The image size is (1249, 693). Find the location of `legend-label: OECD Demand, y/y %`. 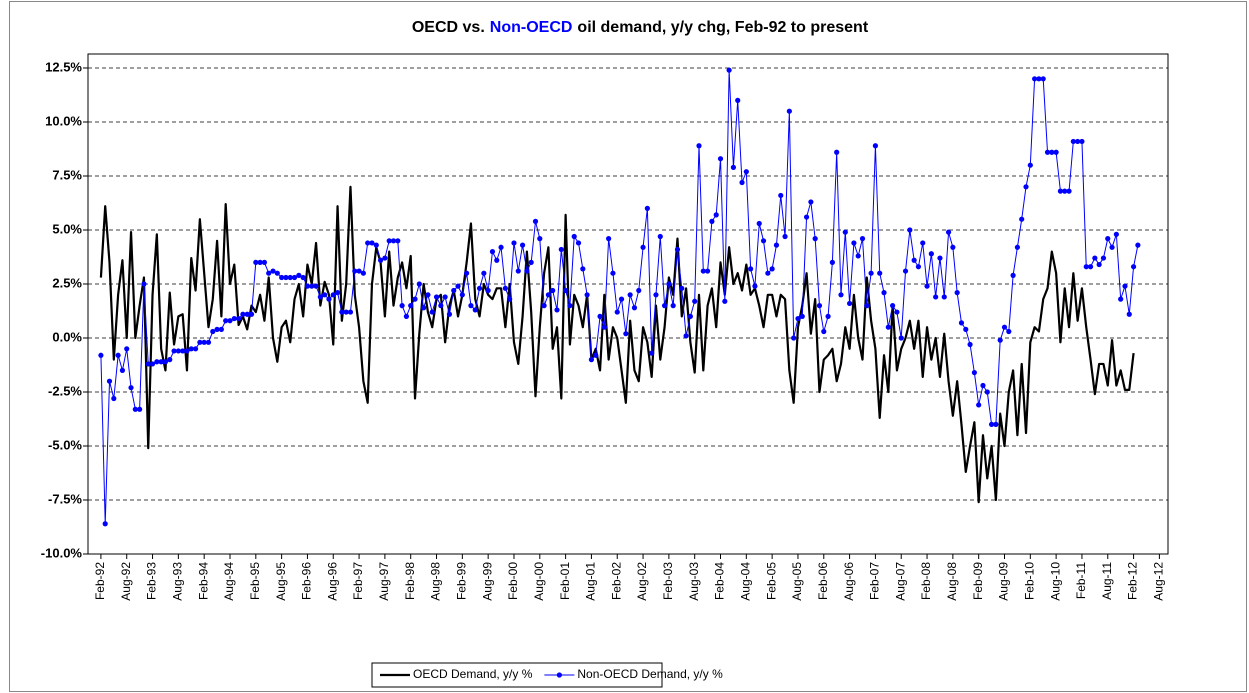

legend-label: OECD Demand, y/y % is located at coordinates (473, 674).